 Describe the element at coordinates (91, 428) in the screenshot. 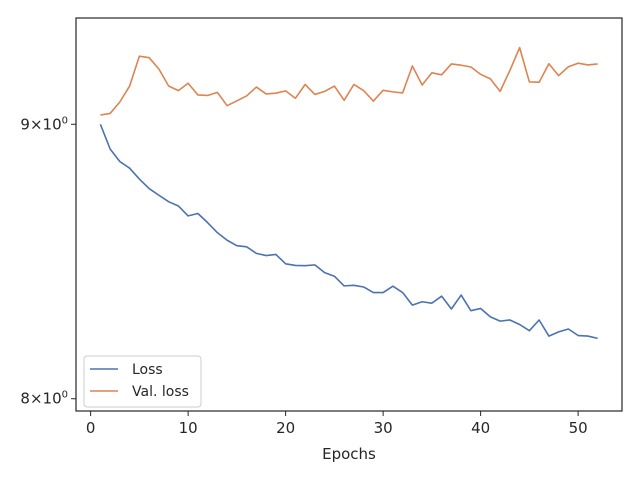

I see `x-tick-label: 0` at that location.